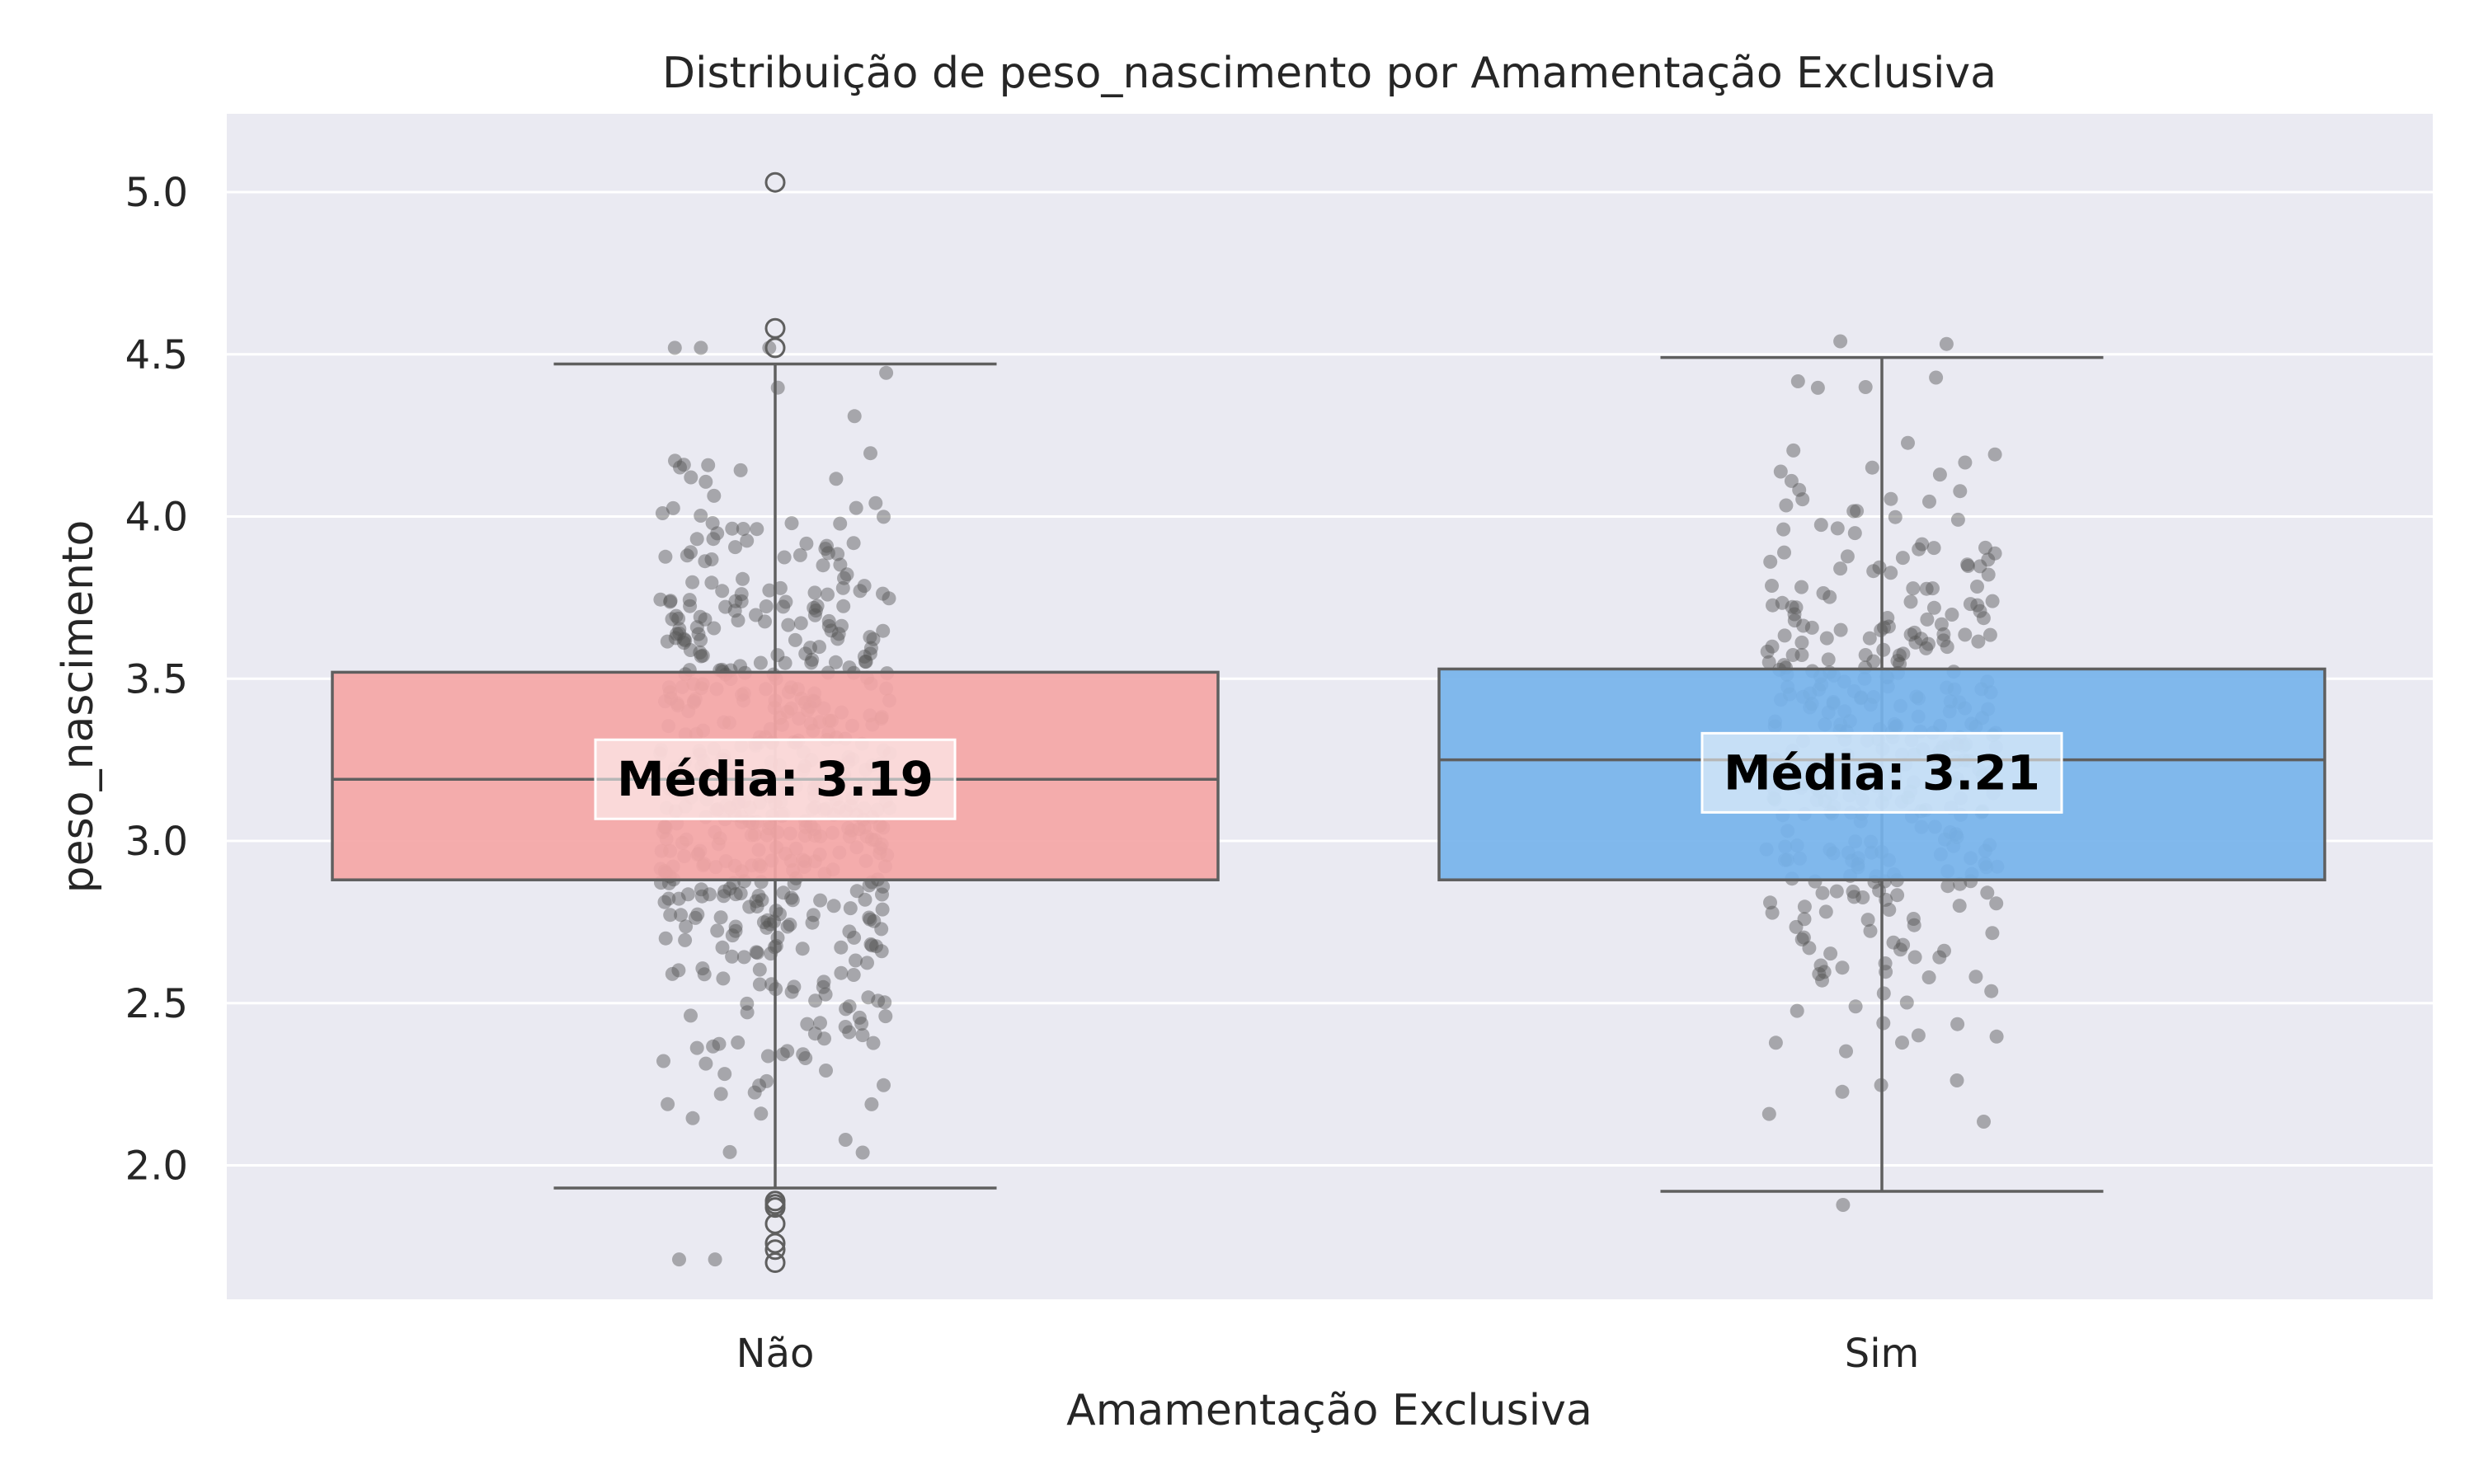 This screenshot has height=1484, width=2474. I want to click on y-tick-labels: 2.0 2.5 3.0 3.5 4.0 4.5 5.0, so click(156, 680).